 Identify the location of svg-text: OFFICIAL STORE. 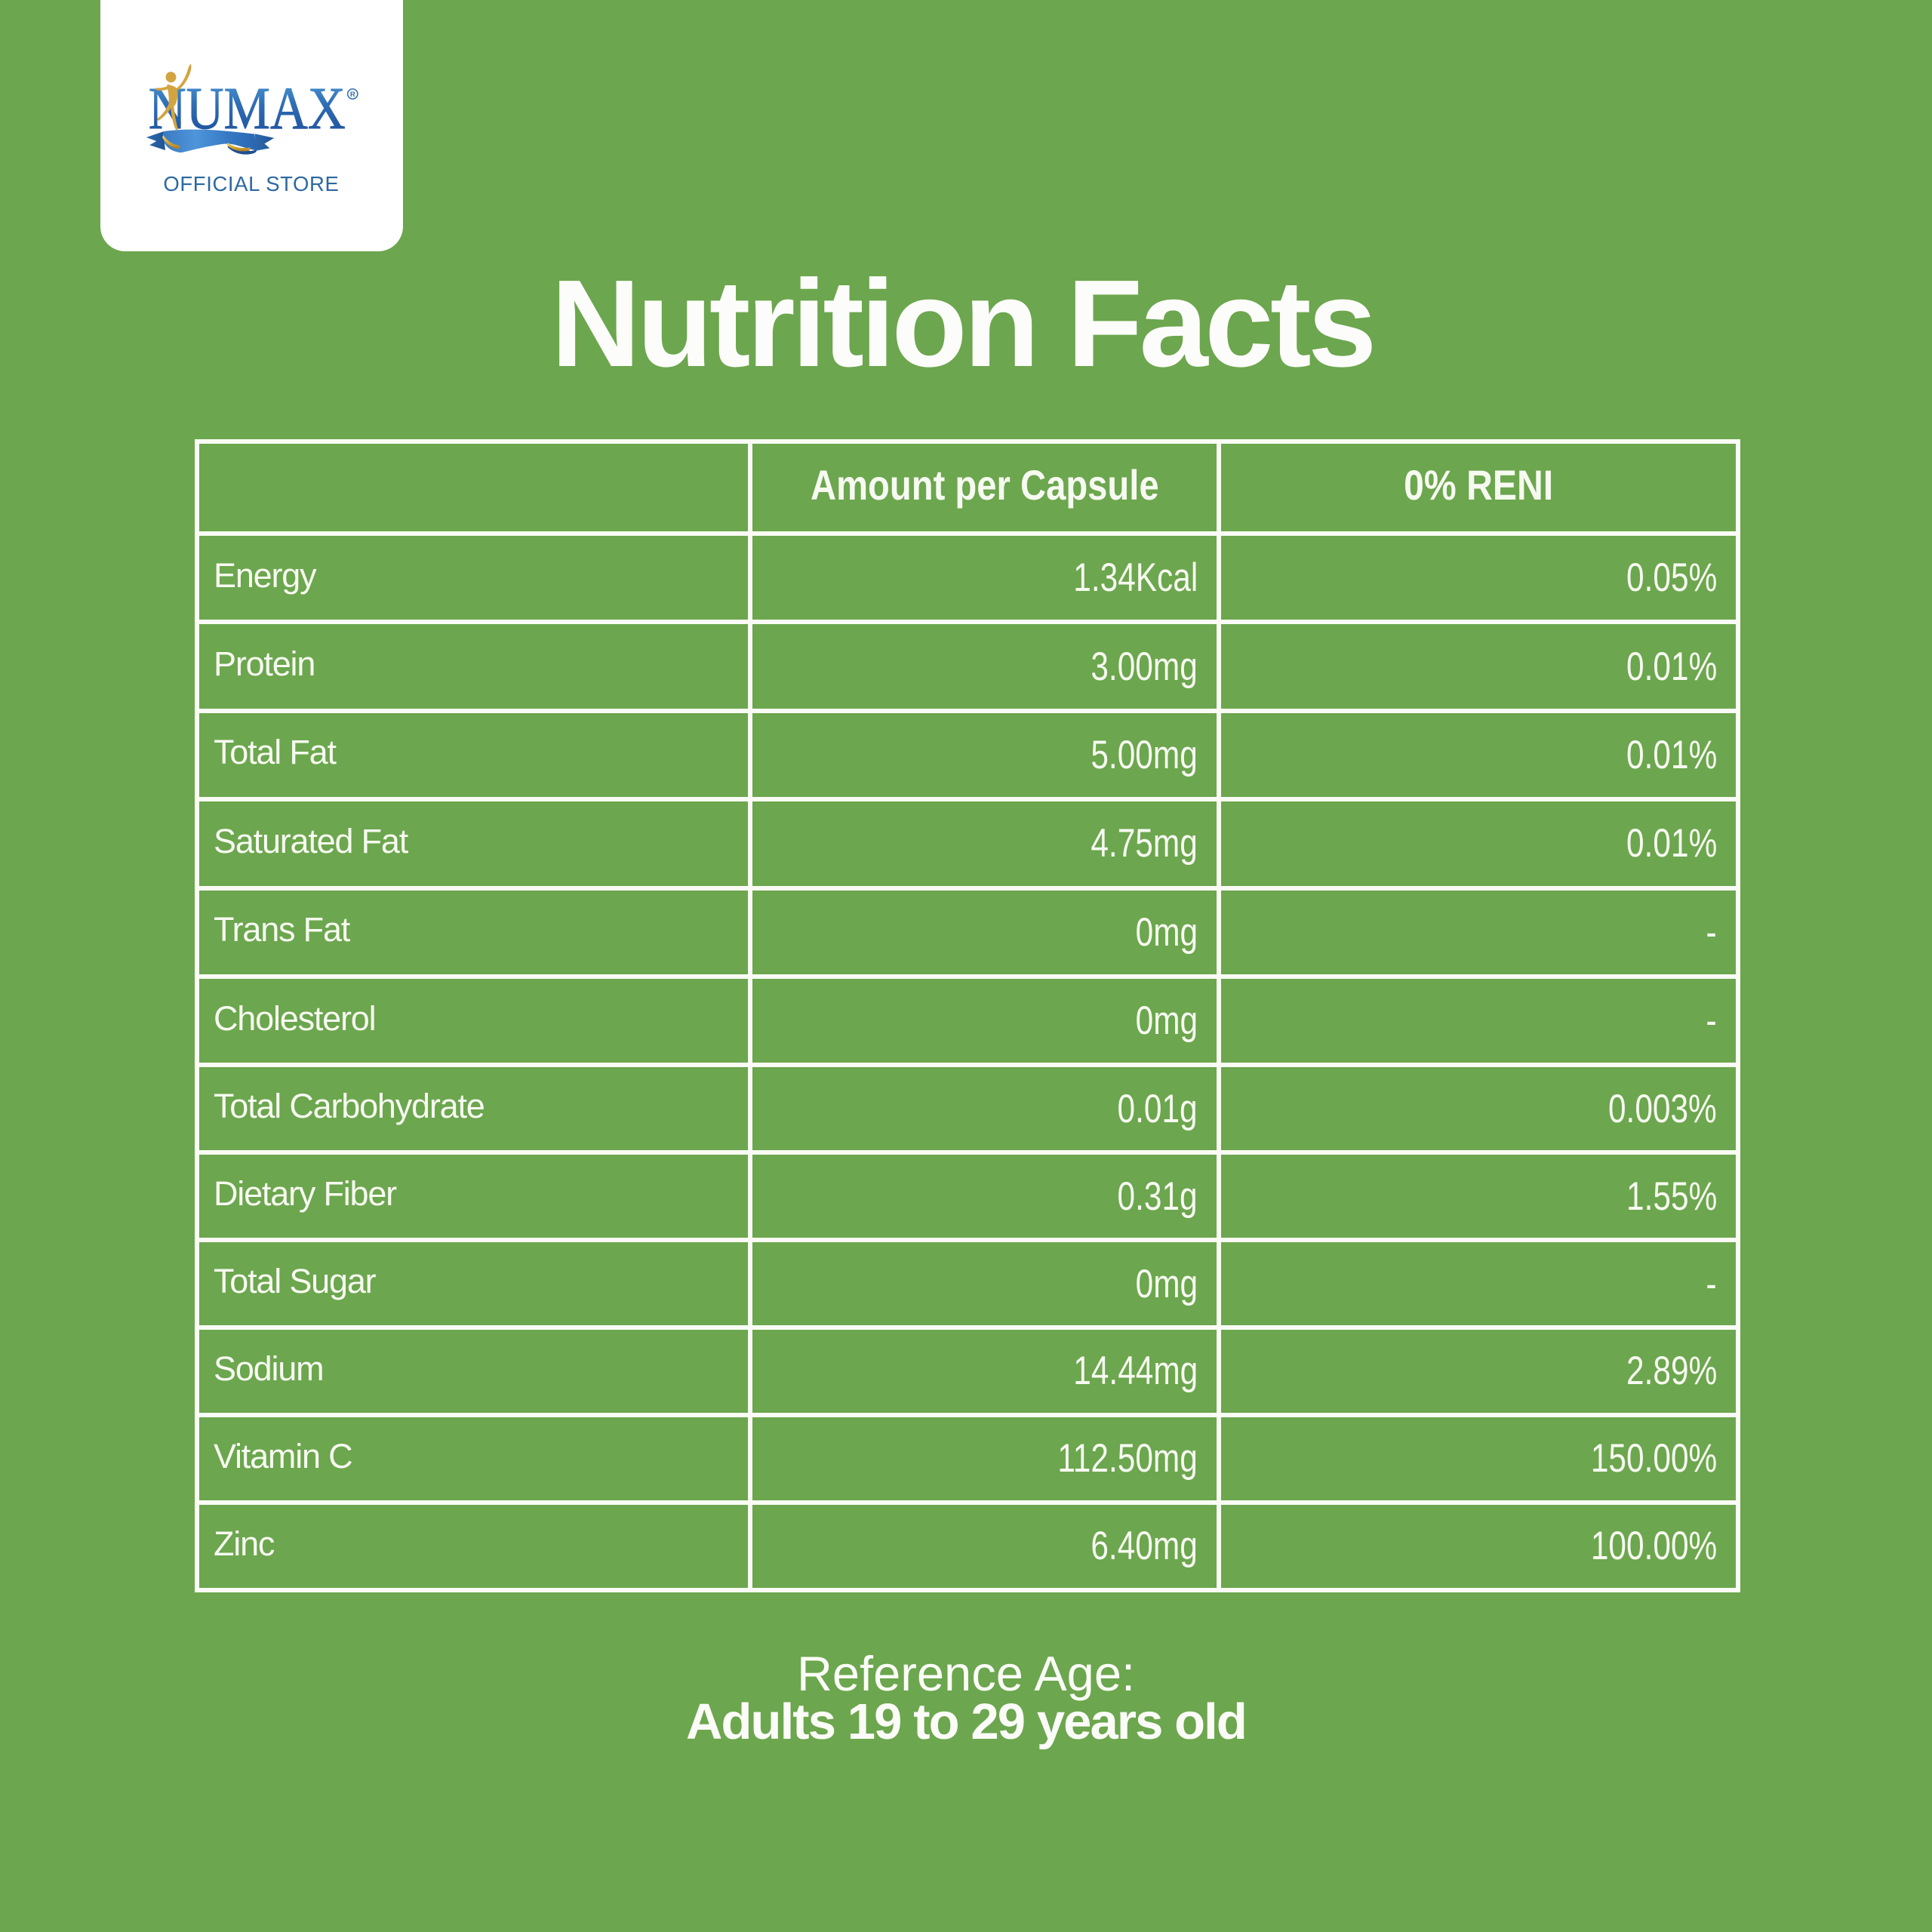
(251, 183).